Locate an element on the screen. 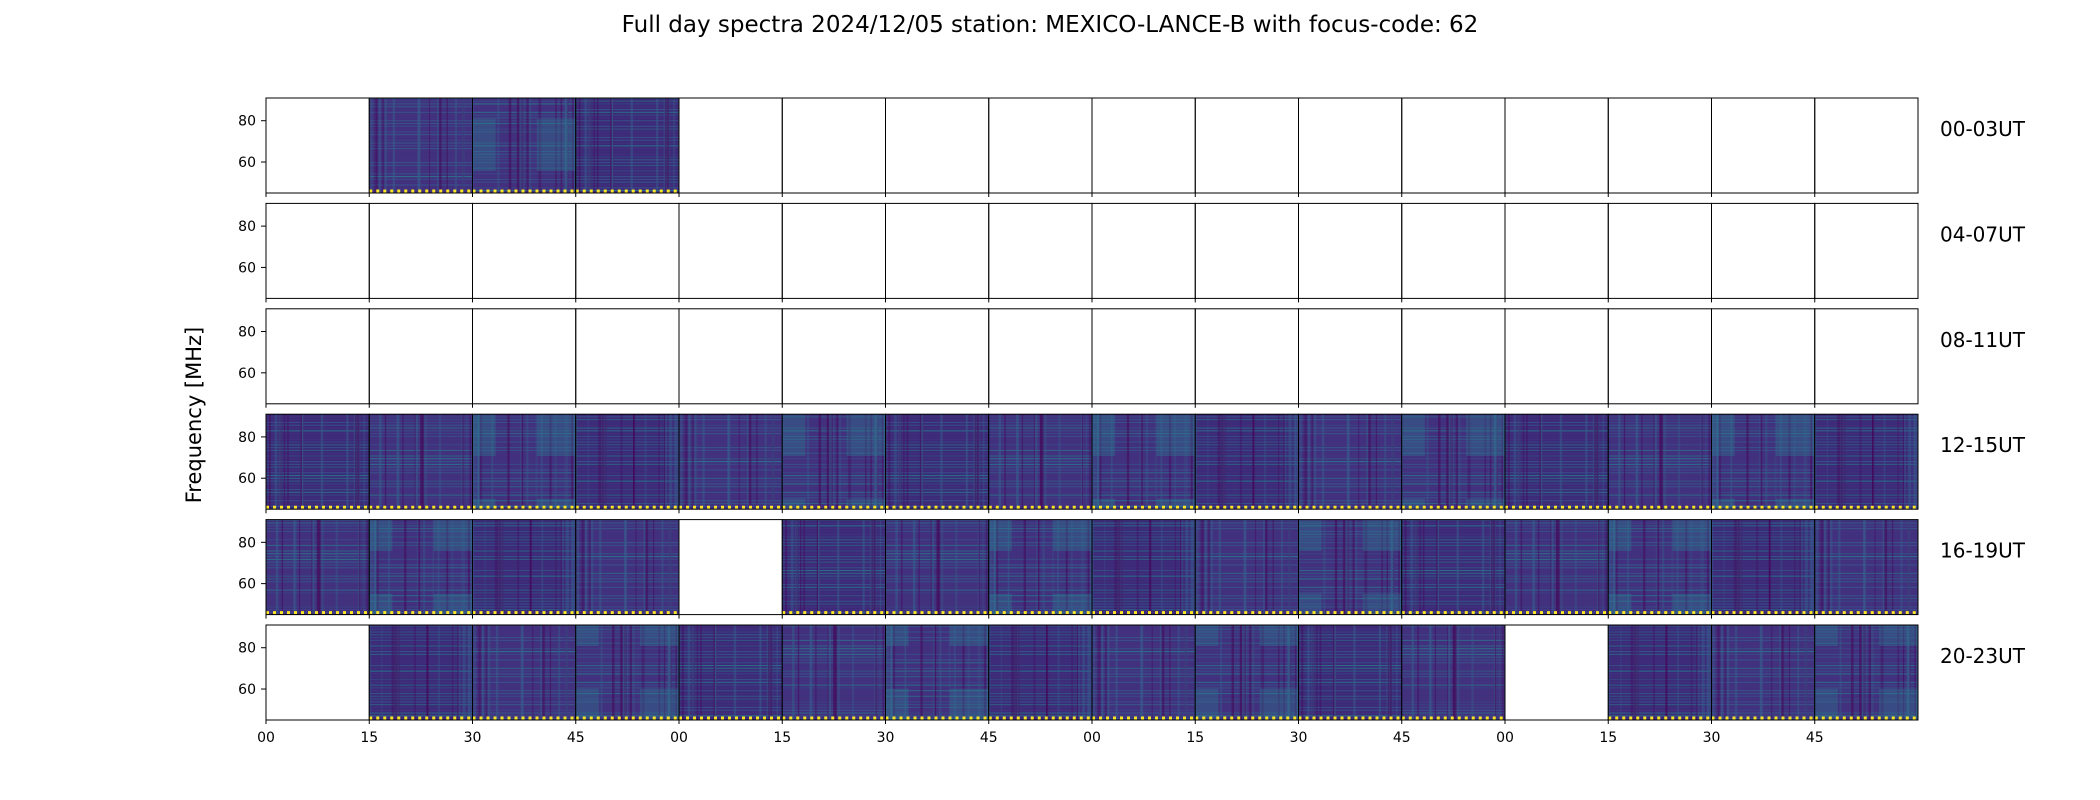 The width and height of the screenshot is (2100, 800). spectra-row: 60 80 04-07UT is located at coordinates (1132, 252).